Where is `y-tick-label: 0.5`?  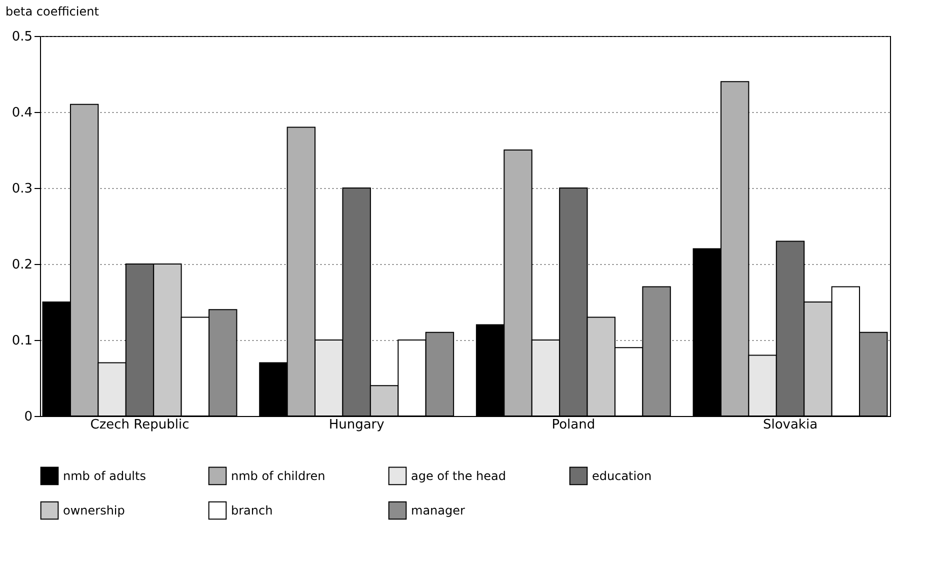 y-tick-label: 0.5 is located at coordinates (22, 37).